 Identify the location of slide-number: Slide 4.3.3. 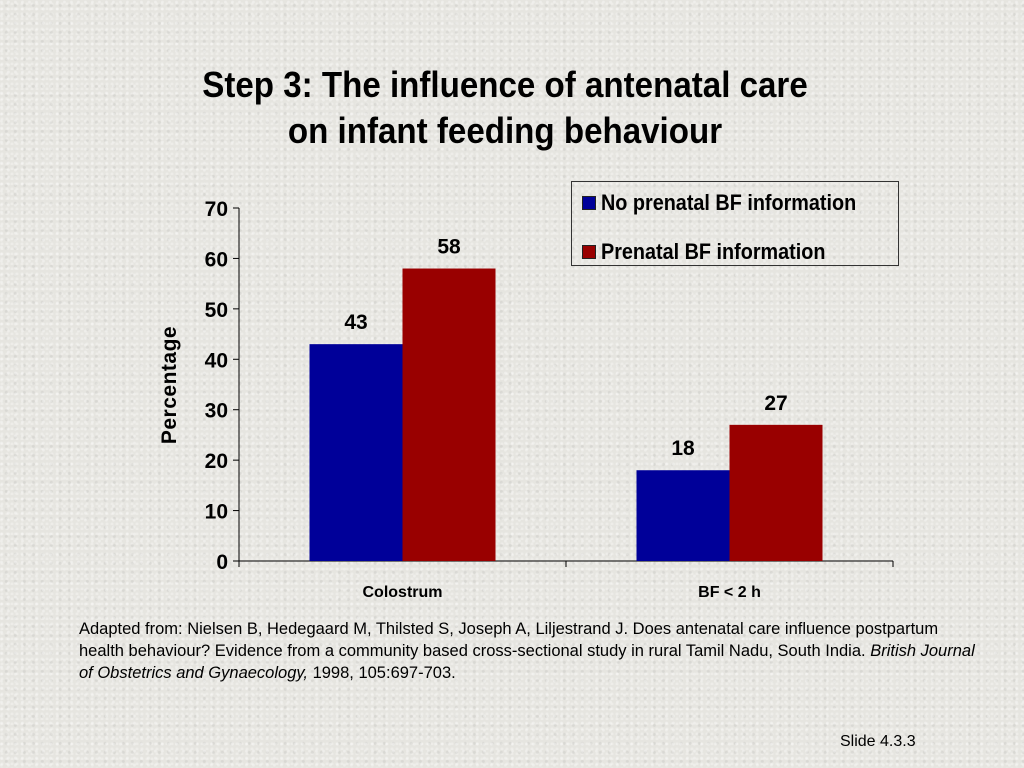
(878, 741).